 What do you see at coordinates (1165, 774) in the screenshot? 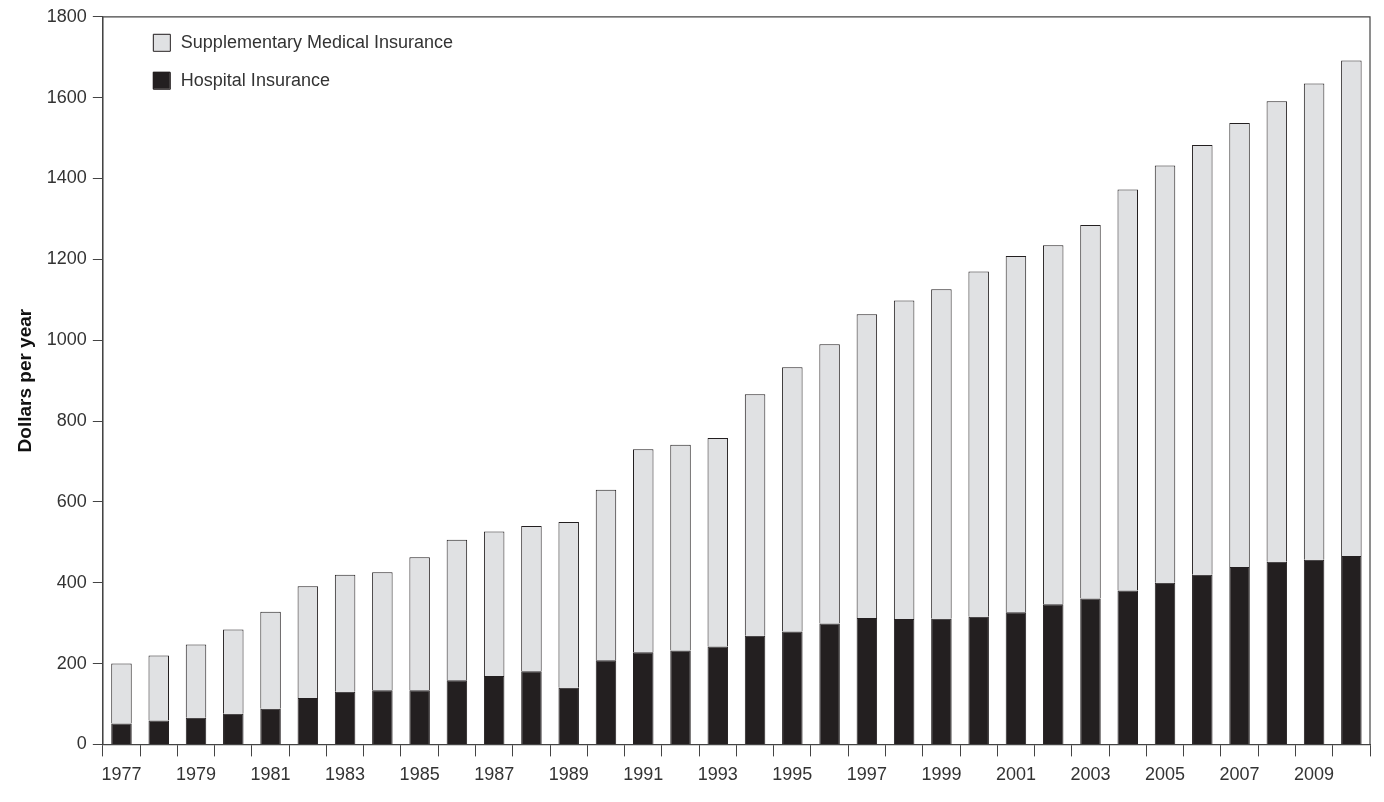
I see `x-tick-label: 2005` at bounding box center [1165, 774].